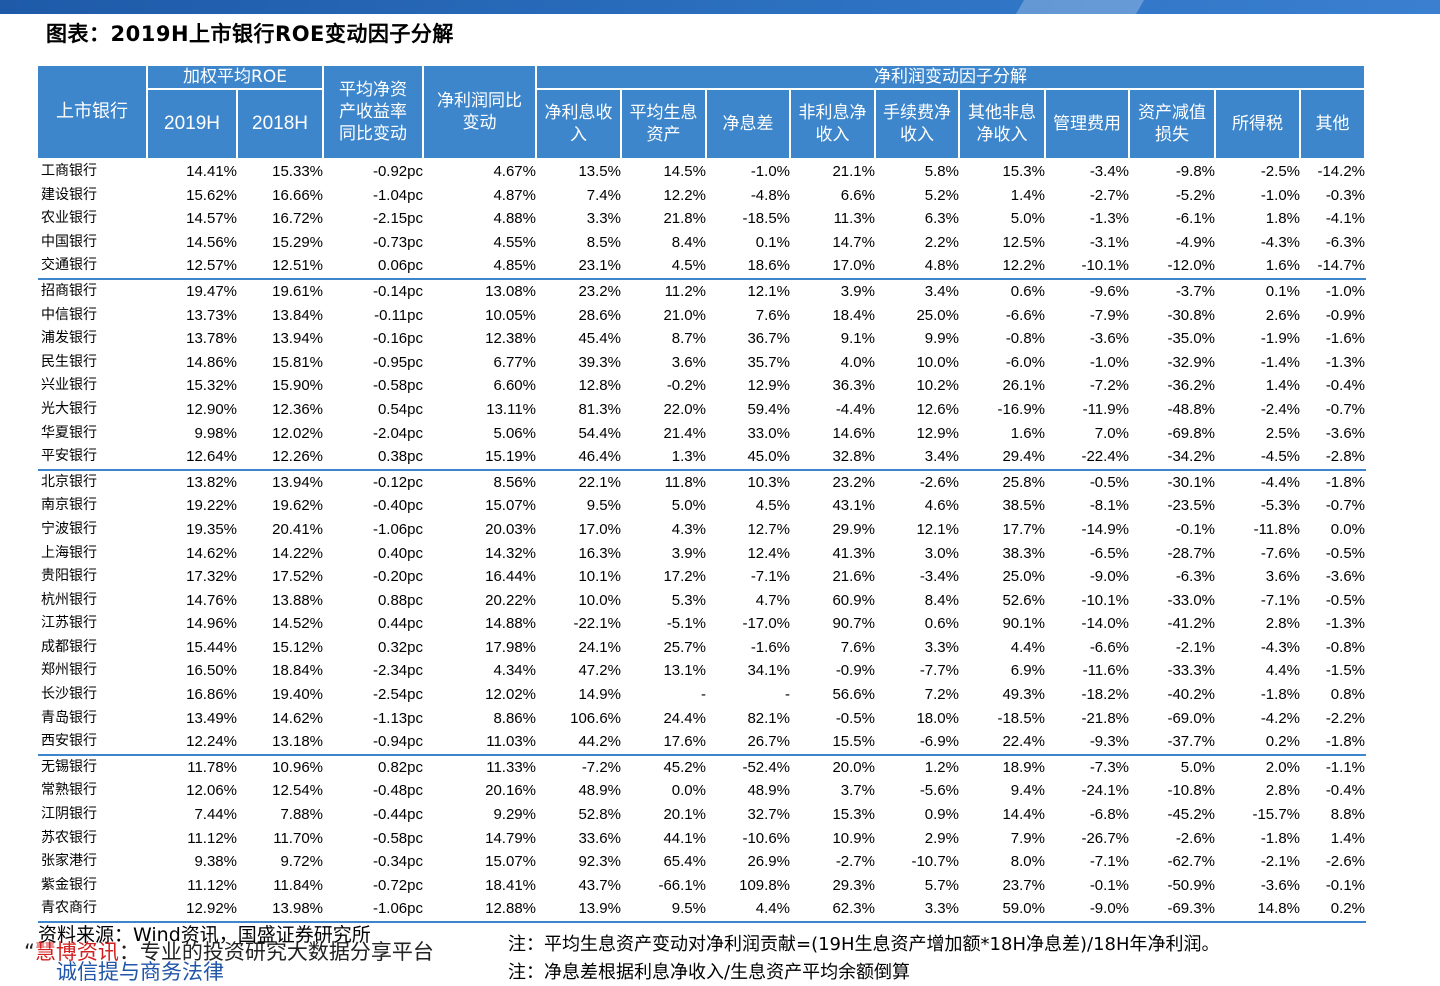 Image resolution: width=1440 pixels, height=986 pixels. I want to click on value-cell: -9.0%, so click(1109, 577).